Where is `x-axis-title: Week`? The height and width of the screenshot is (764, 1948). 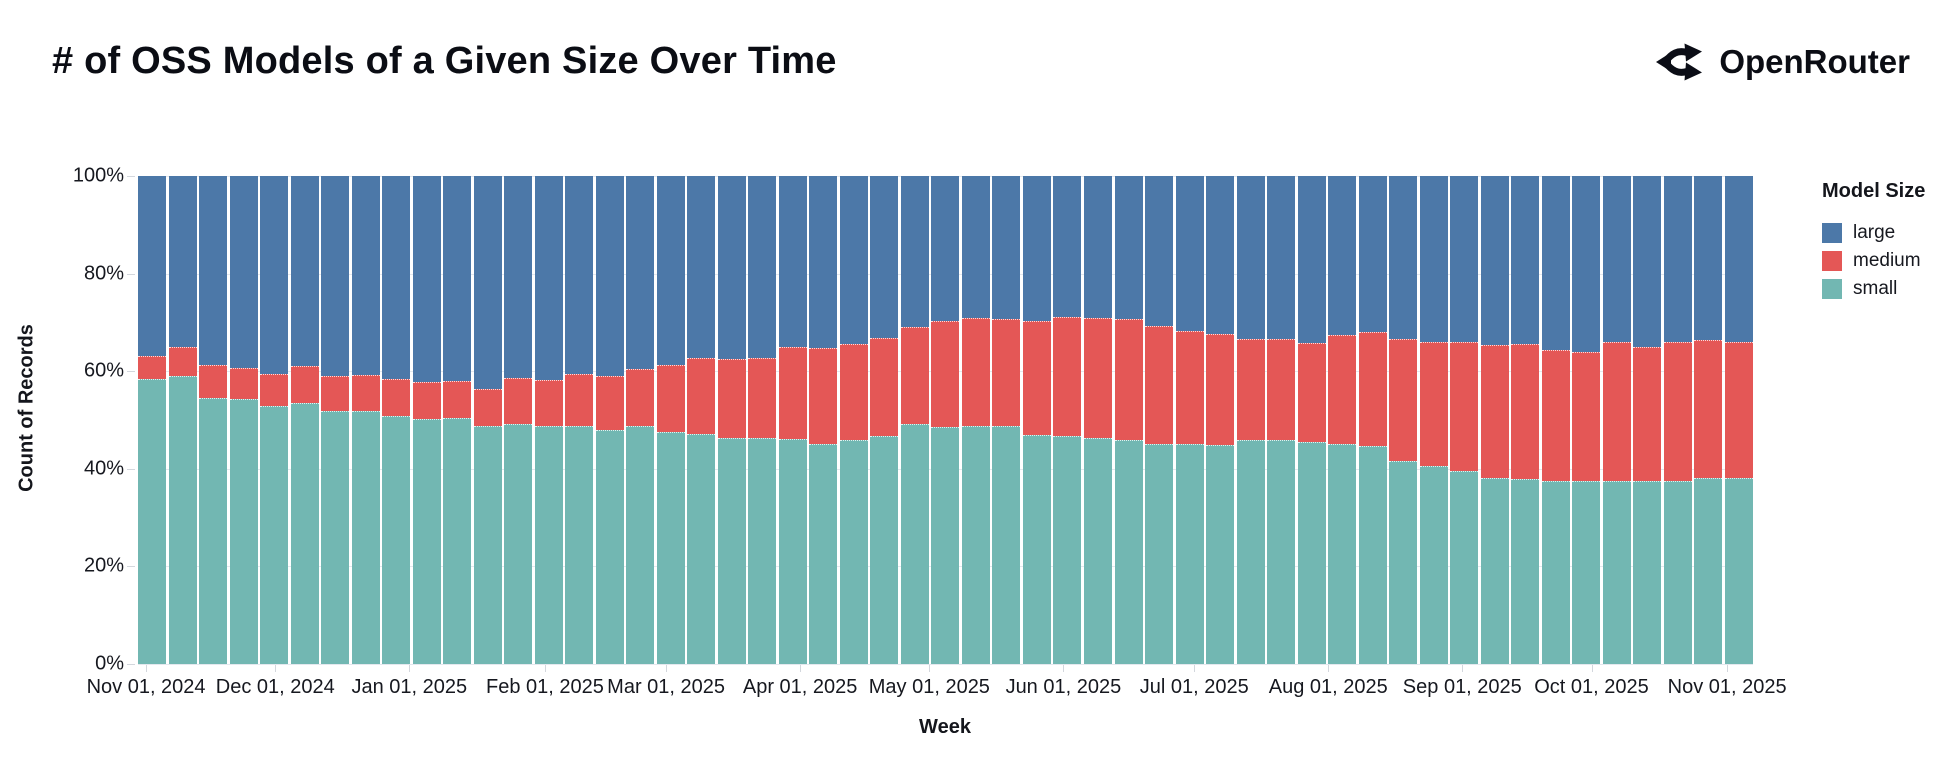
x-axis-title: Week is located at coordinates (945, 727).